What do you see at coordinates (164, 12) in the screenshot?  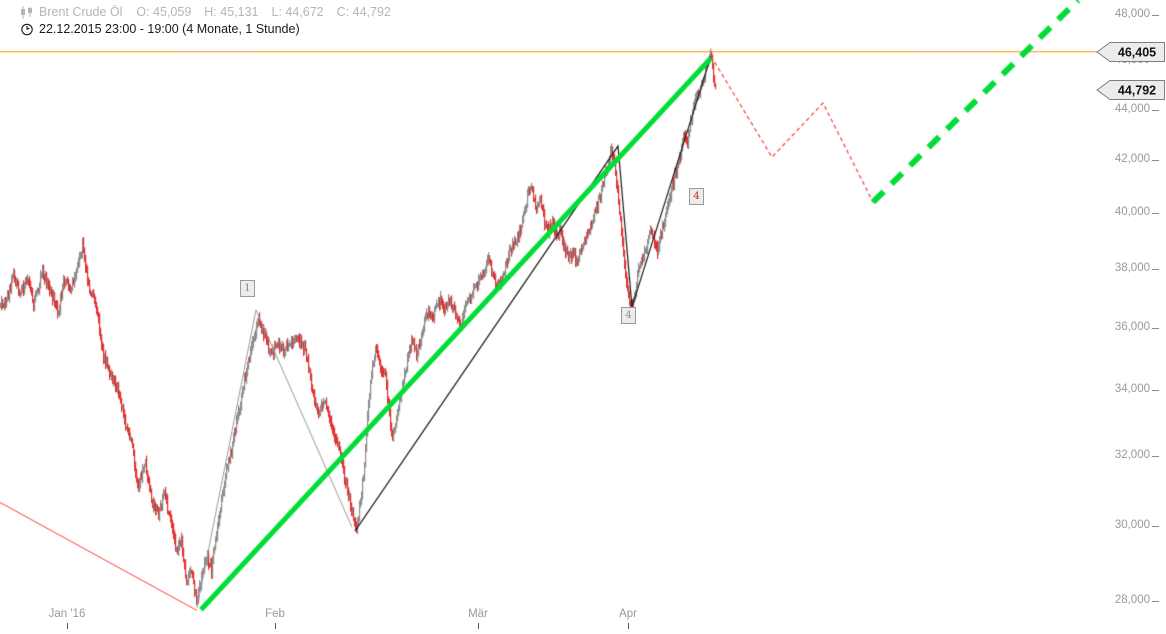 I see `ohlc-pair: O: 45,059` at bounding box center [164, 12].